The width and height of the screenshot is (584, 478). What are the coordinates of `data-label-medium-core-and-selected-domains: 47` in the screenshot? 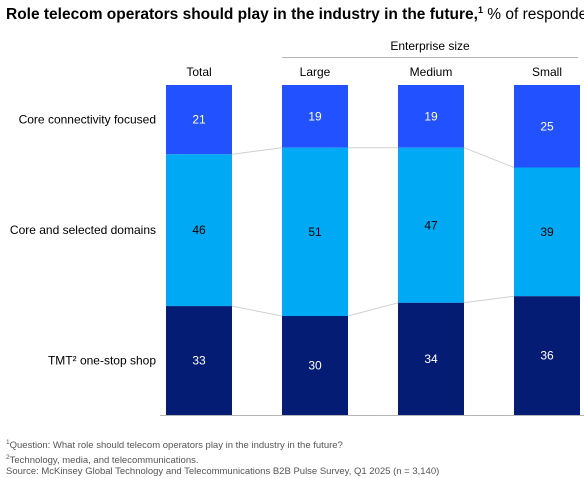 It's located at (431, 225).